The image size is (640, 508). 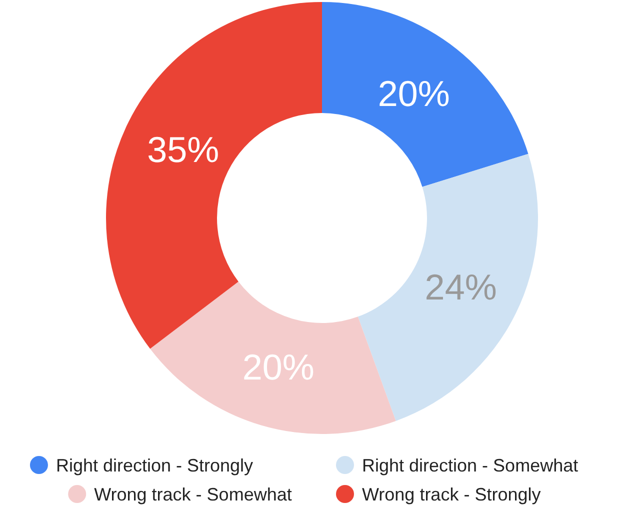 What do you see at coordinates (451, 494) in the screenshot?
I see `legend-label: Wrong track - Strongly` at bounding box center [451, 494].